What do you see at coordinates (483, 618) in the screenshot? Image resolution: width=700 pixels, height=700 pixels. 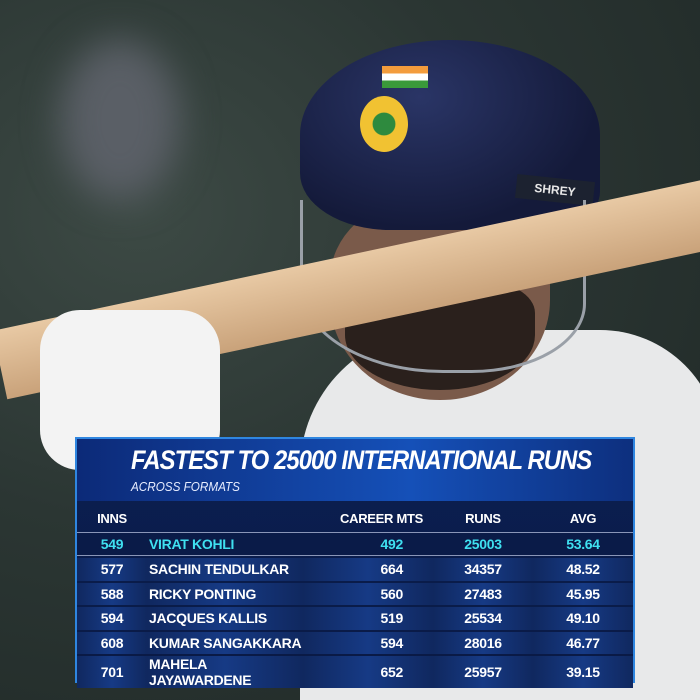 I see `cell-runs: 25534` at bounding box center [483, 618].